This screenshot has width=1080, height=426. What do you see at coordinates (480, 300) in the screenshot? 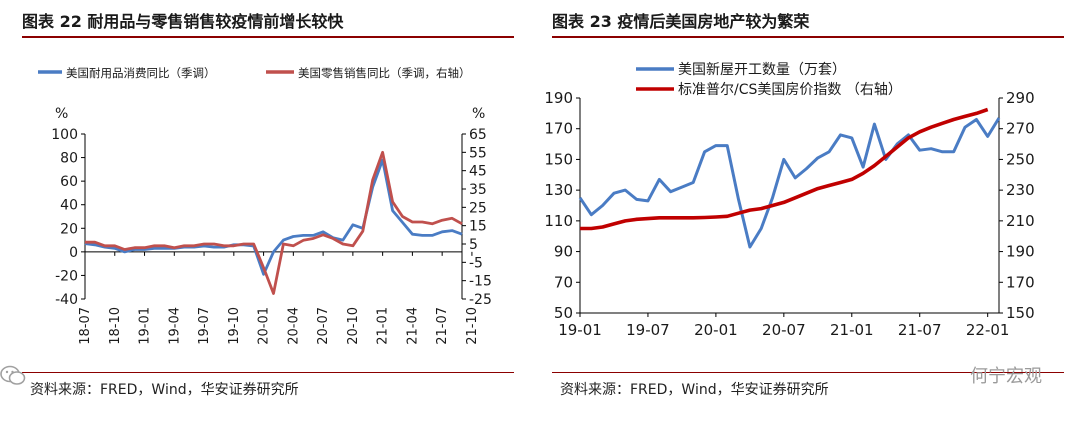
I see `left-y-tick-label-right: -25` at bounding box center [480, 300].